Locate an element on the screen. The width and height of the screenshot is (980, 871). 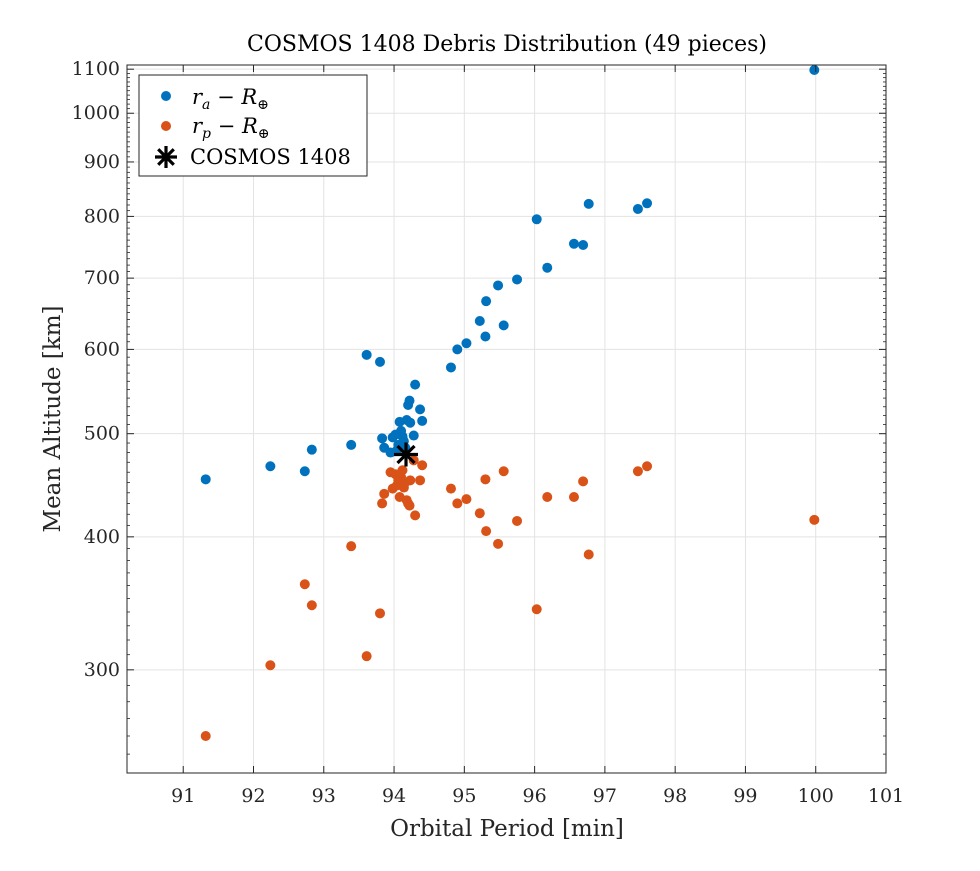
x-tick-label: 99 is located at coordinates (745, 796).